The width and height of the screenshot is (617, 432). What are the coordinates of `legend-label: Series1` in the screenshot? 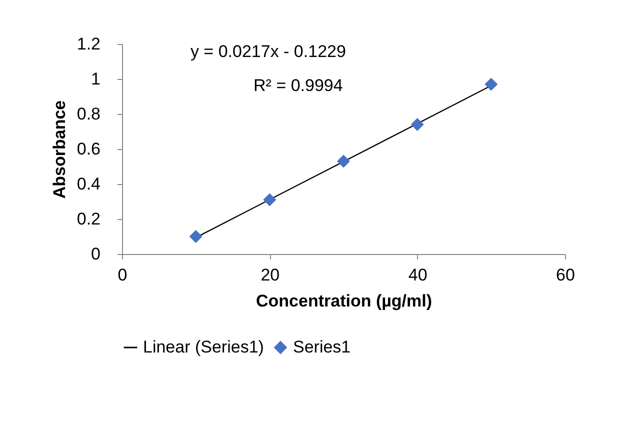 It's located at (322, 347).